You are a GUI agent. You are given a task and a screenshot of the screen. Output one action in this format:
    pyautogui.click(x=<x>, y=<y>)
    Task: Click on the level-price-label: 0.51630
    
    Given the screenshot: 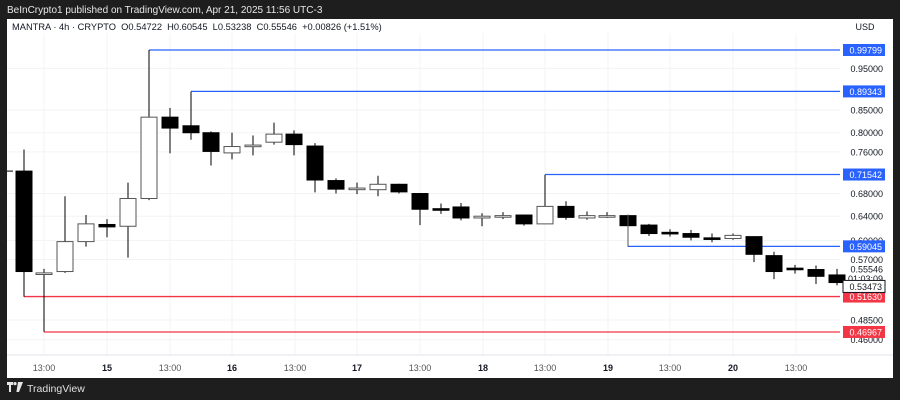 What is the action you would take?
    pyautogui.click(x=865, y=297)
    